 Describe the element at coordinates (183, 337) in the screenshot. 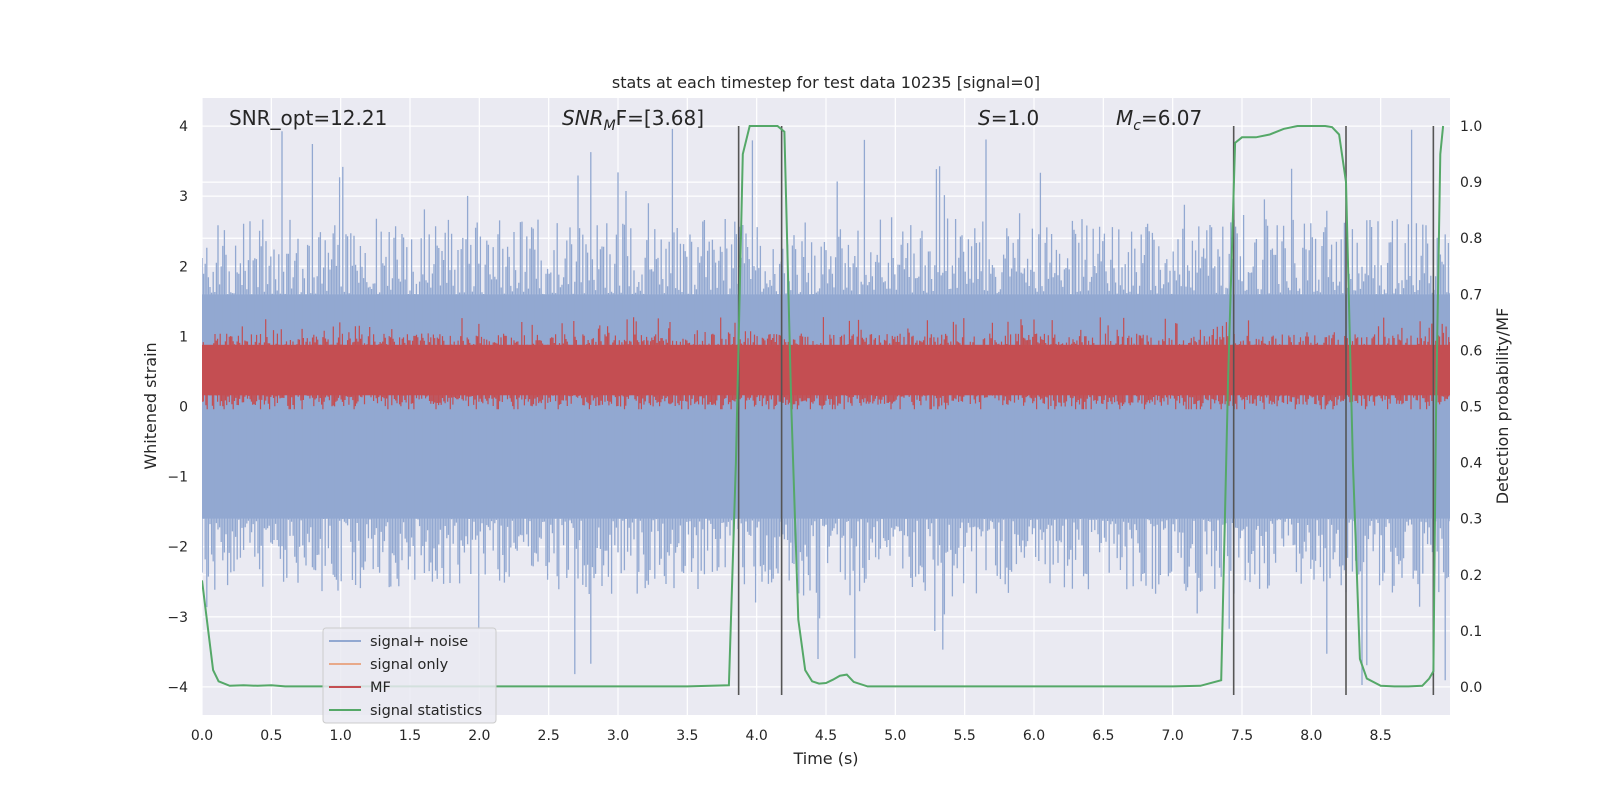

I see `y-tick-label: 1` at that location.